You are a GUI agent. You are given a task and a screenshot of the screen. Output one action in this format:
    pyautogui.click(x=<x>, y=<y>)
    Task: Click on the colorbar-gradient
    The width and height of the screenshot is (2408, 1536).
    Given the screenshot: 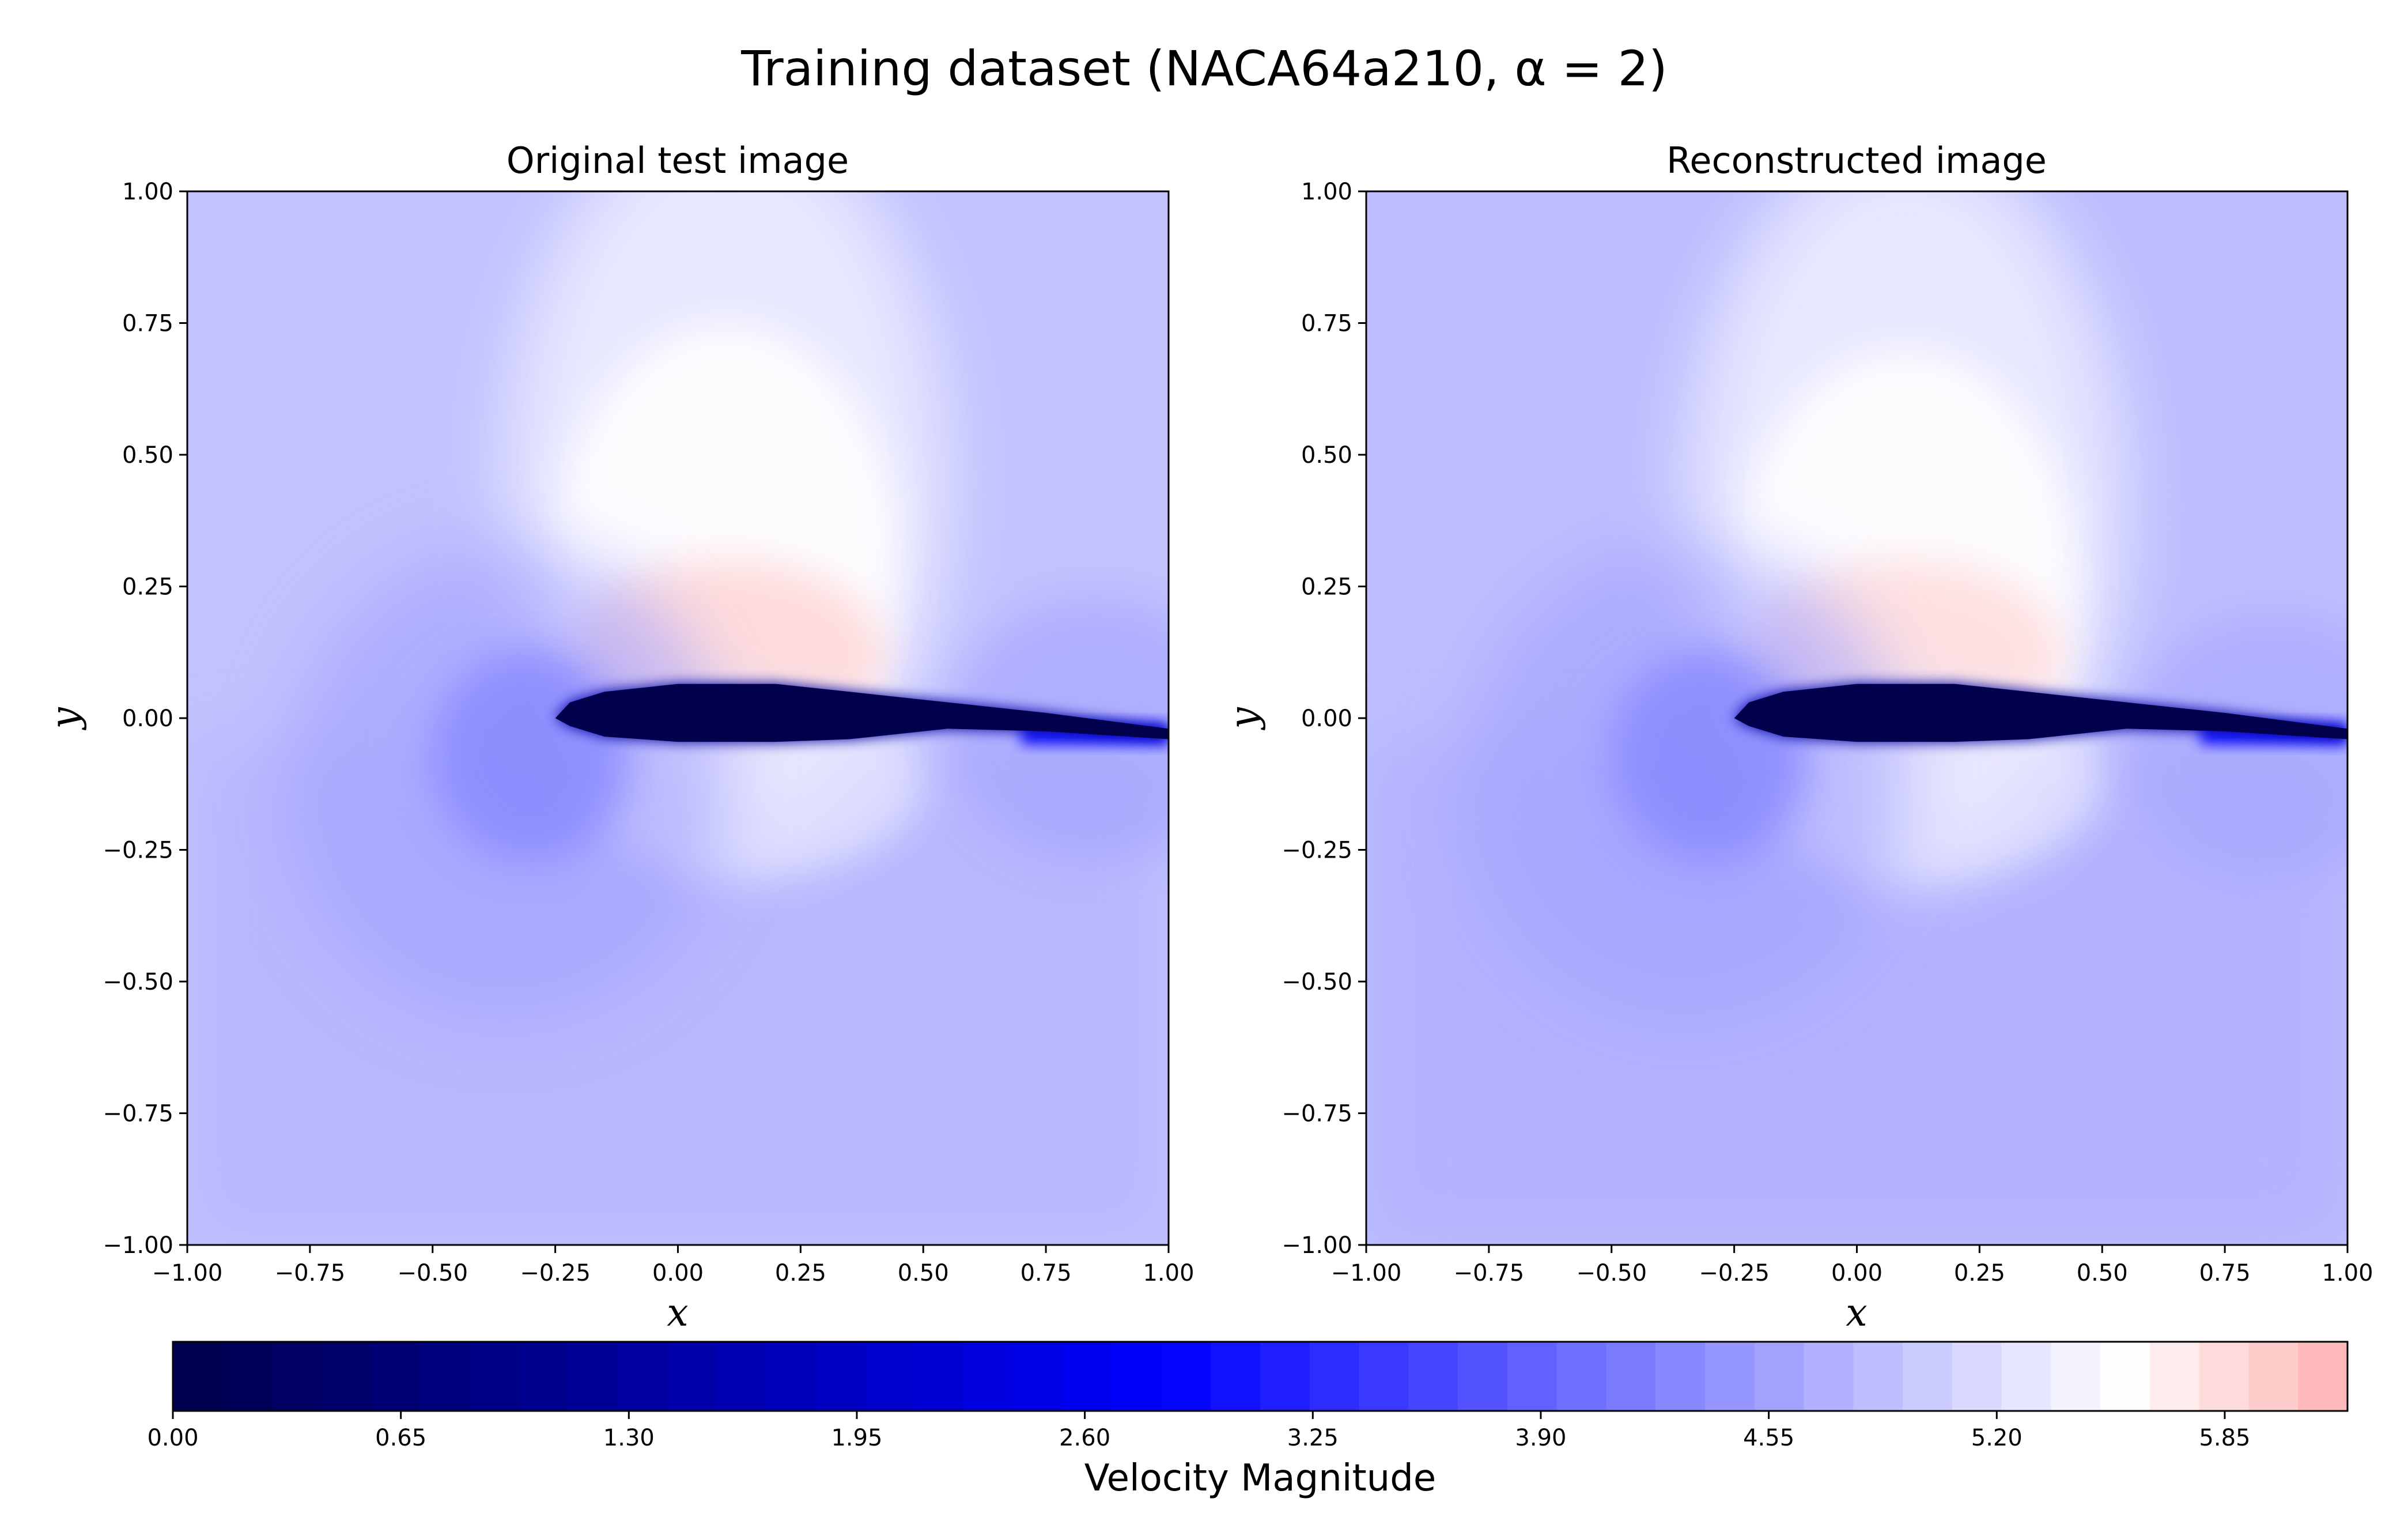 What is the action you would take?
    pyautogui.click(x=1260, y=1377)
    